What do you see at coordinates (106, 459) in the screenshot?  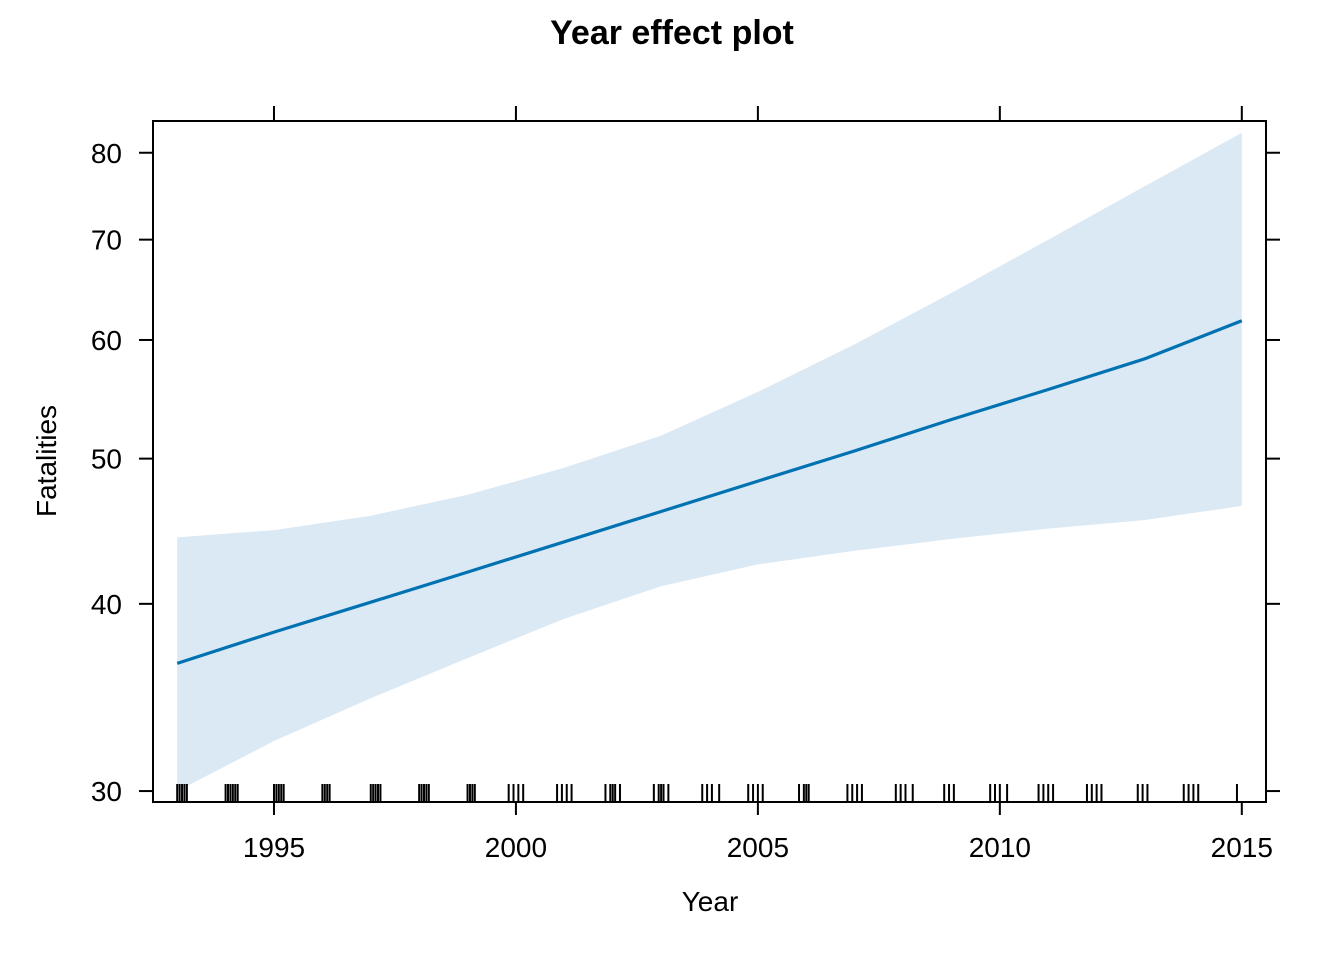 I see `y-tick-label: 50` at bounding box center [106, 459].